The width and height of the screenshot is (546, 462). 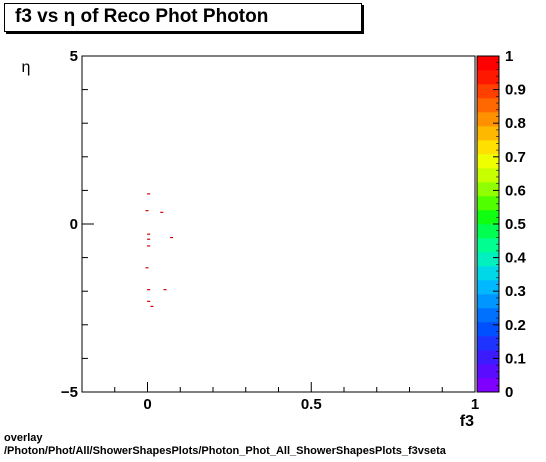 I want to click on colorbar-tick-label: 0.1, so click(x=515, y=358).